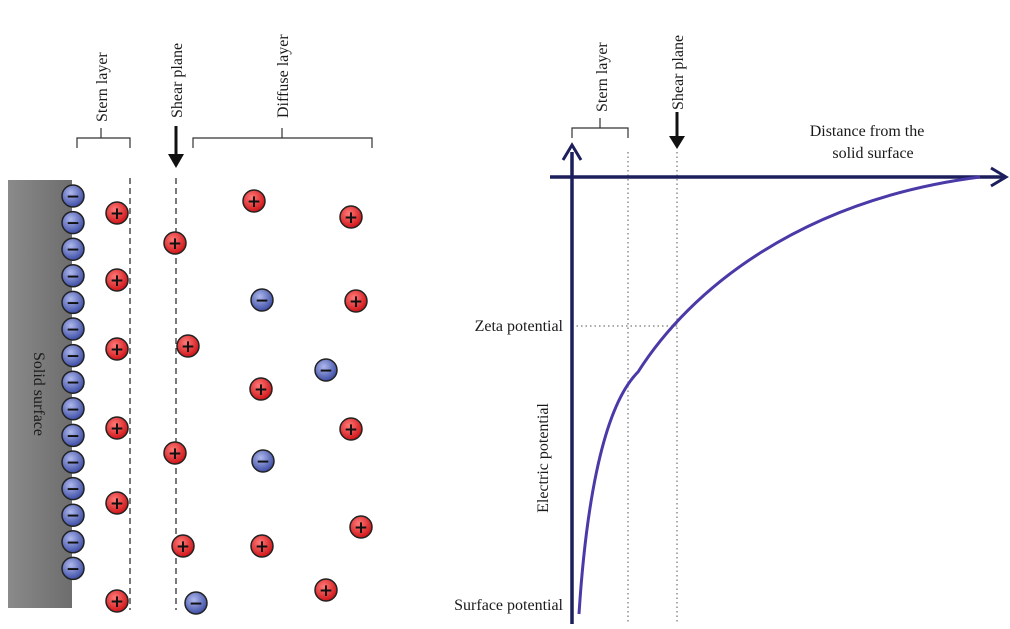 The width and height of the screenshot is (1010, 629). I want to click on solid-surface-label: Solid surface, so click(38, 394).